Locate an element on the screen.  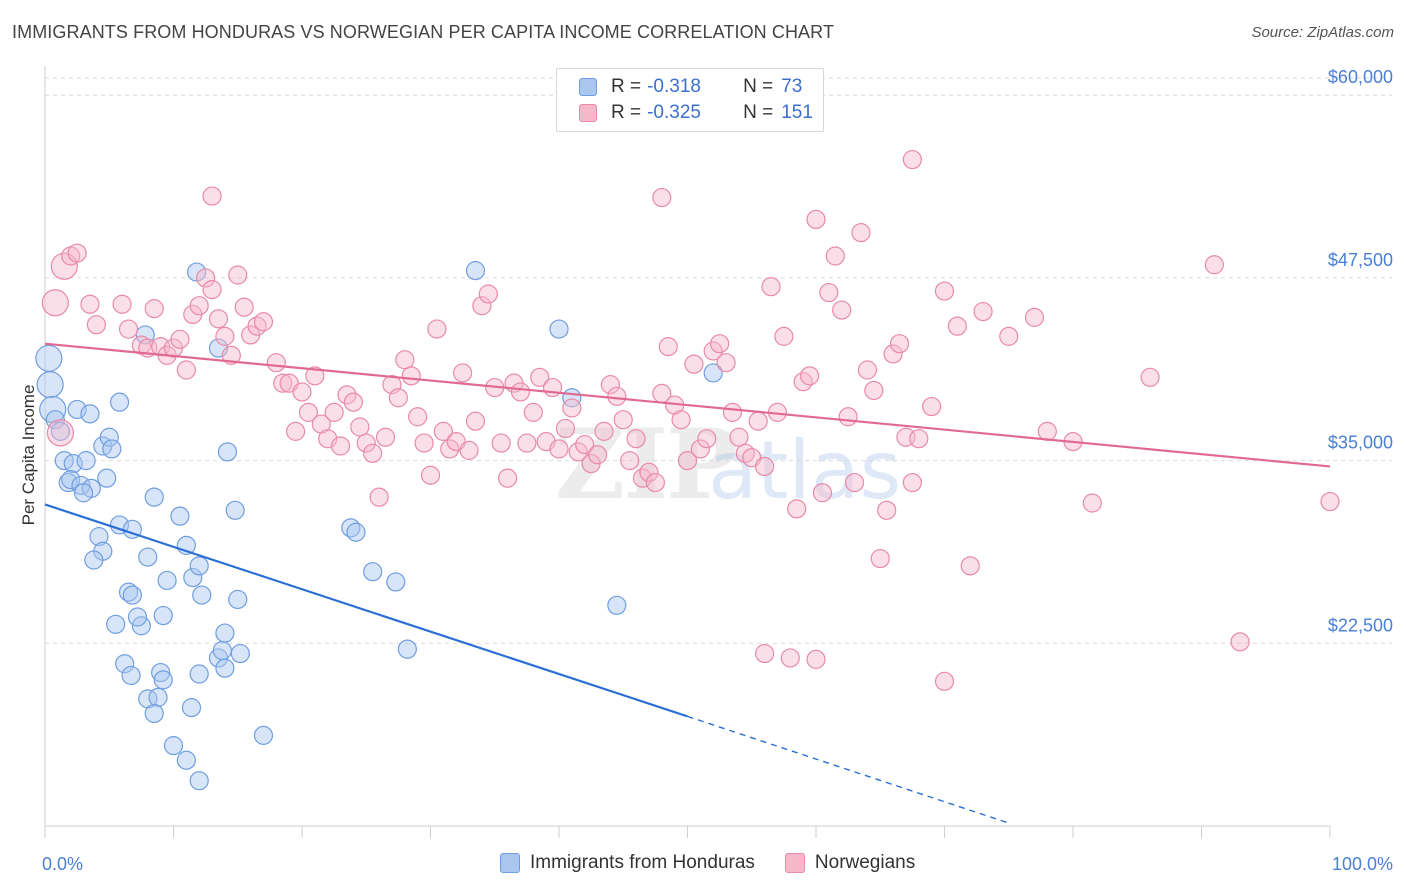
y-tick-label: $35,000 is located at coordinates (1360, 443).